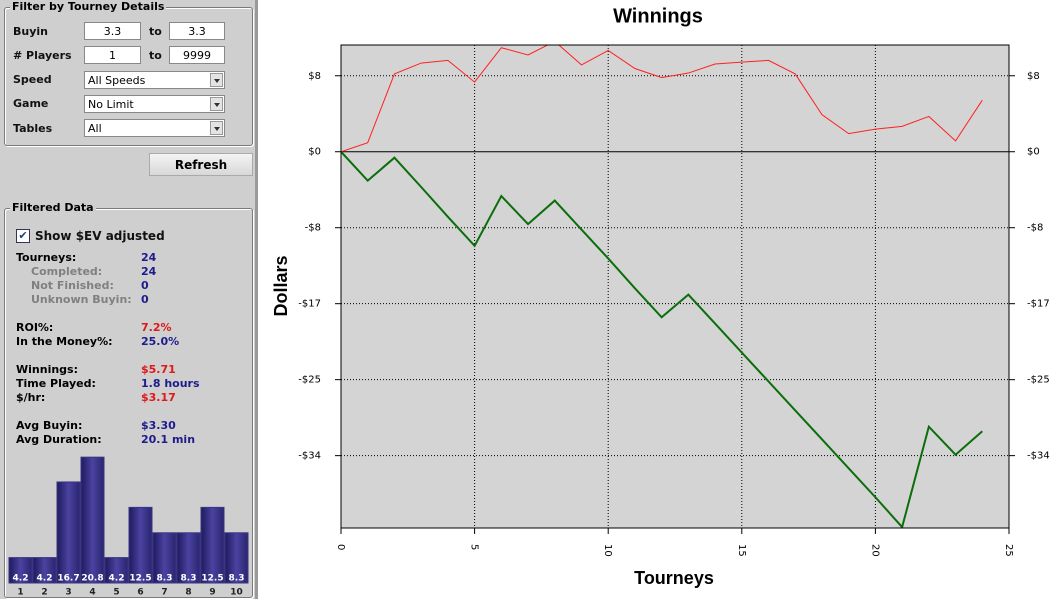 The width and height of the screenshot is (1061, 599). Describe the element at coordinates (1038, 380) in the screenshot. I see `y2-tick-label: -$25` at that location.